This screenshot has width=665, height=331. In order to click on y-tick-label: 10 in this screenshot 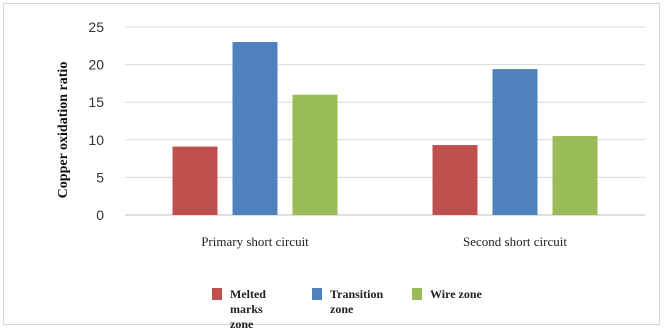, I will do `click(96, 140)`.